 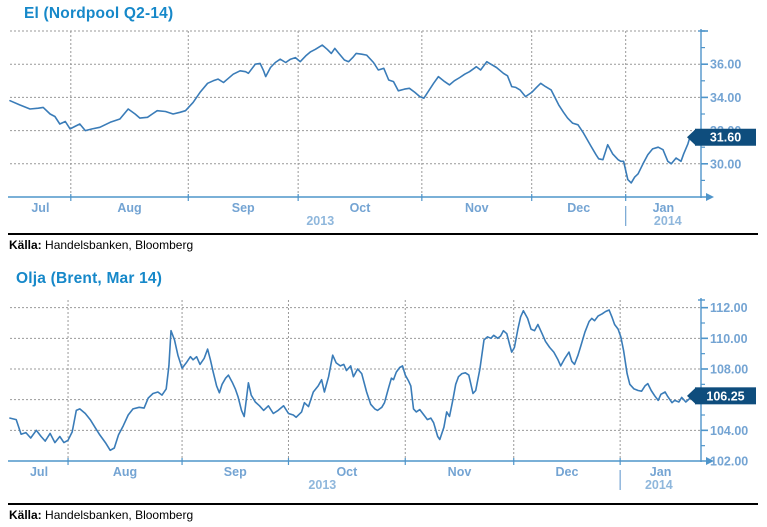 What do you see at coordinates (729, 339) in the screenshot?
I see `y-tick-label: 110.00` at bounding box center [729, 339].